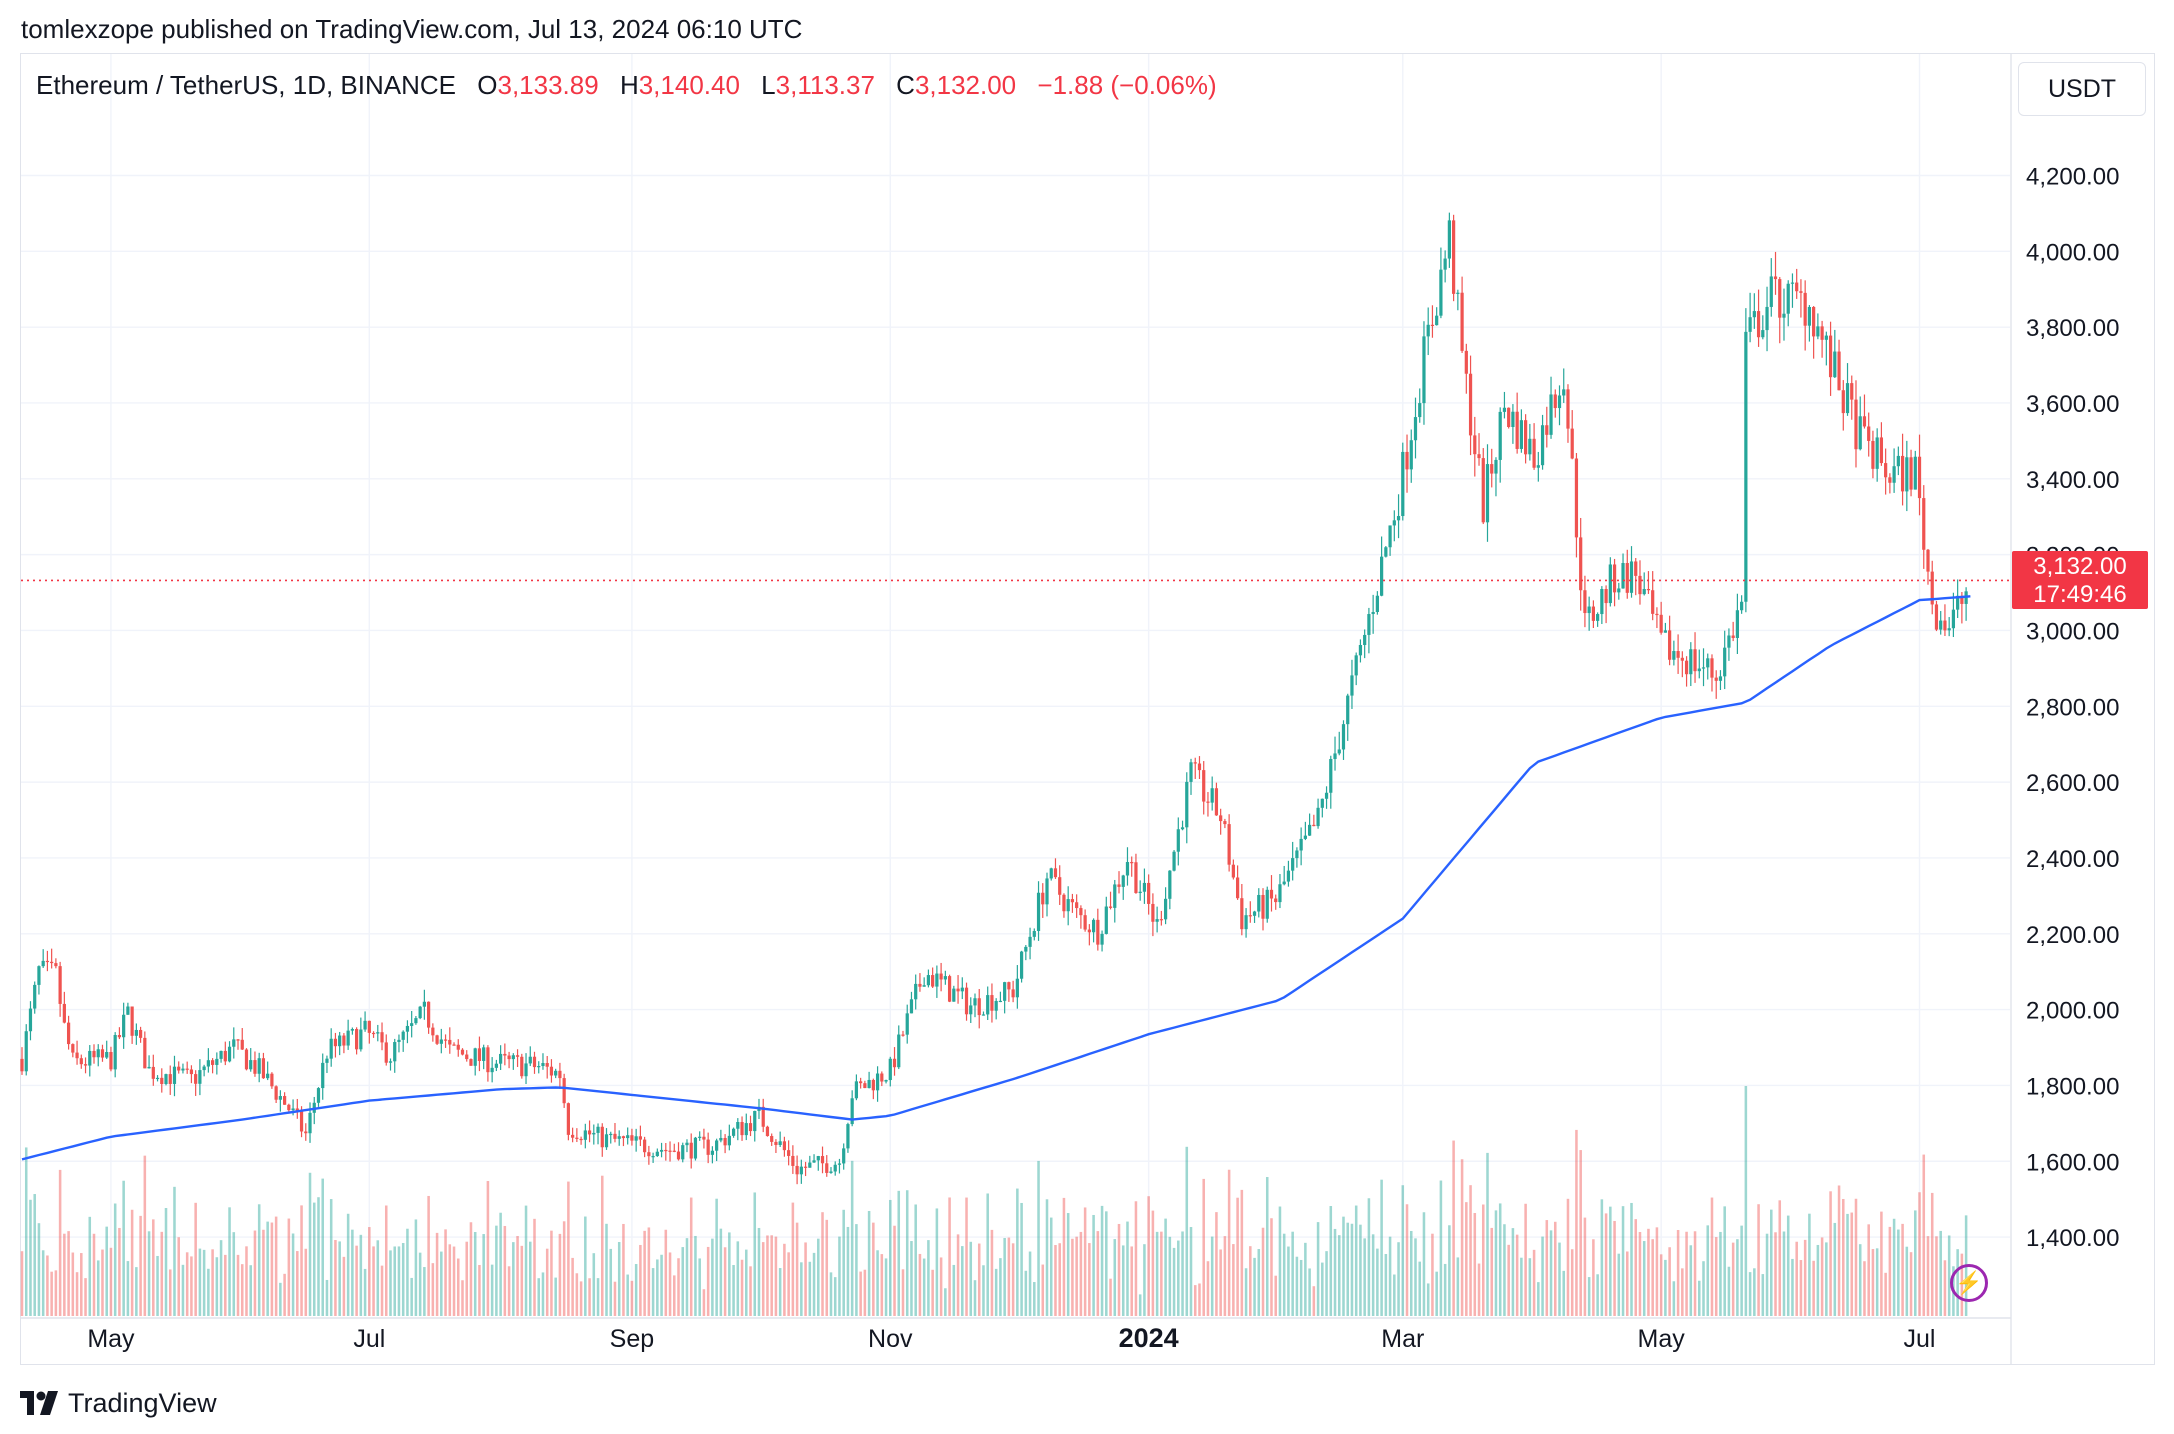 The width and height of the screenshot is (2174, 1434). Describe the element at coordinates (2082, 89) in the screenshot. I see `currency-selector: USDT` at that location.